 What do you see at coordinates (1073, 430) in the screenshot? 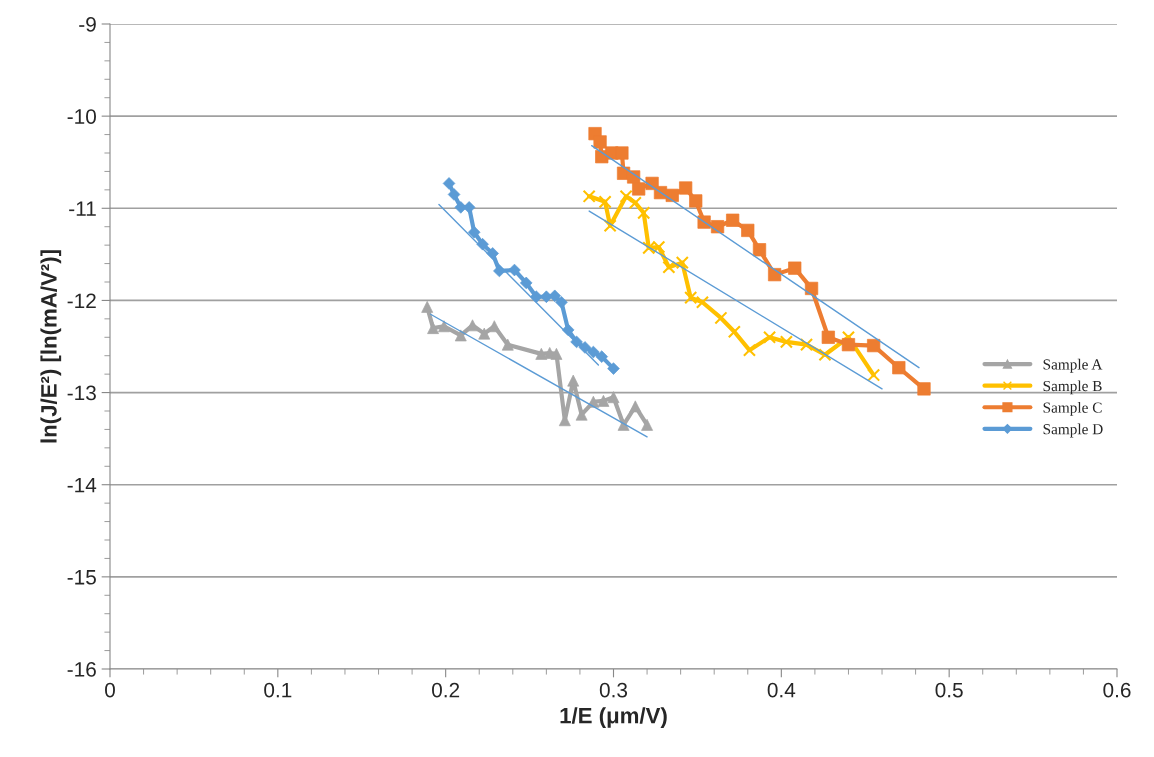
I see `legend-label: Sample D` at bounding box center [1073, 430].